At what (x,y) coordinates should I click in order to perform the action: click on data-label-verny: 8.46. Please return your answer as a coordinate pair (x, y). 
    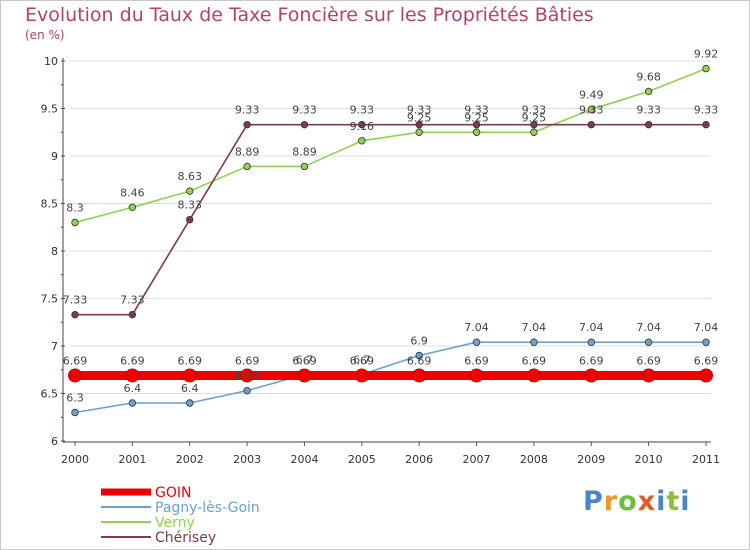
    Looking at the image, I should click on (132, 192).